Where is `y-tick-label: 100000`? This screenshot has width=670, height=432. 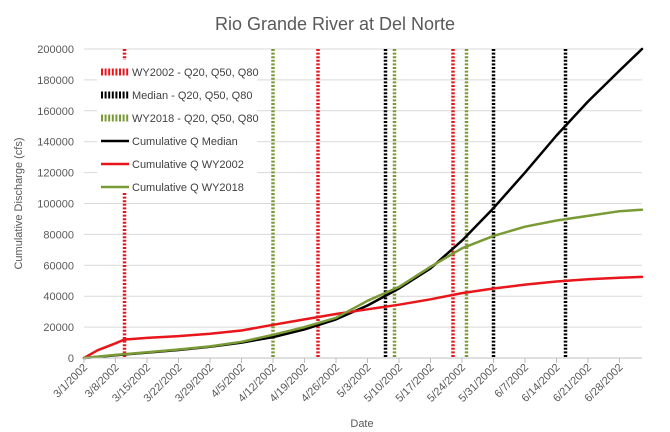
y-tick-label: 100000 is located at coordinates (55, 205).